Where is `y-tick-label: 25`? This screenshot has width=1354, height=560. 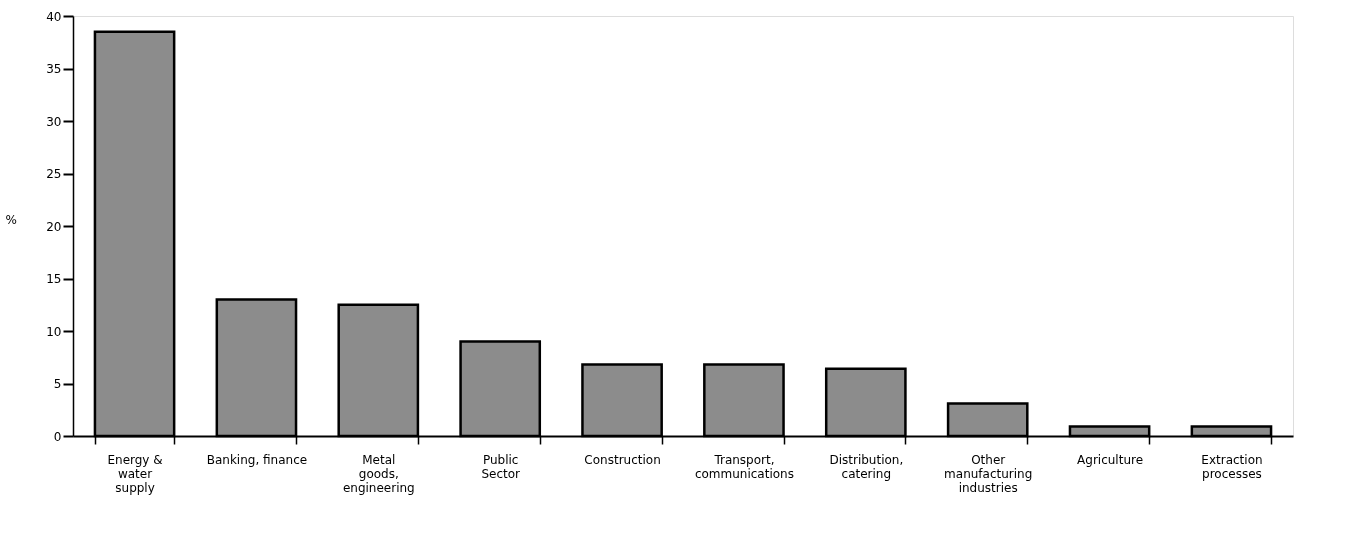 y-tick-label: 25 is located at coordinates (54, 174).